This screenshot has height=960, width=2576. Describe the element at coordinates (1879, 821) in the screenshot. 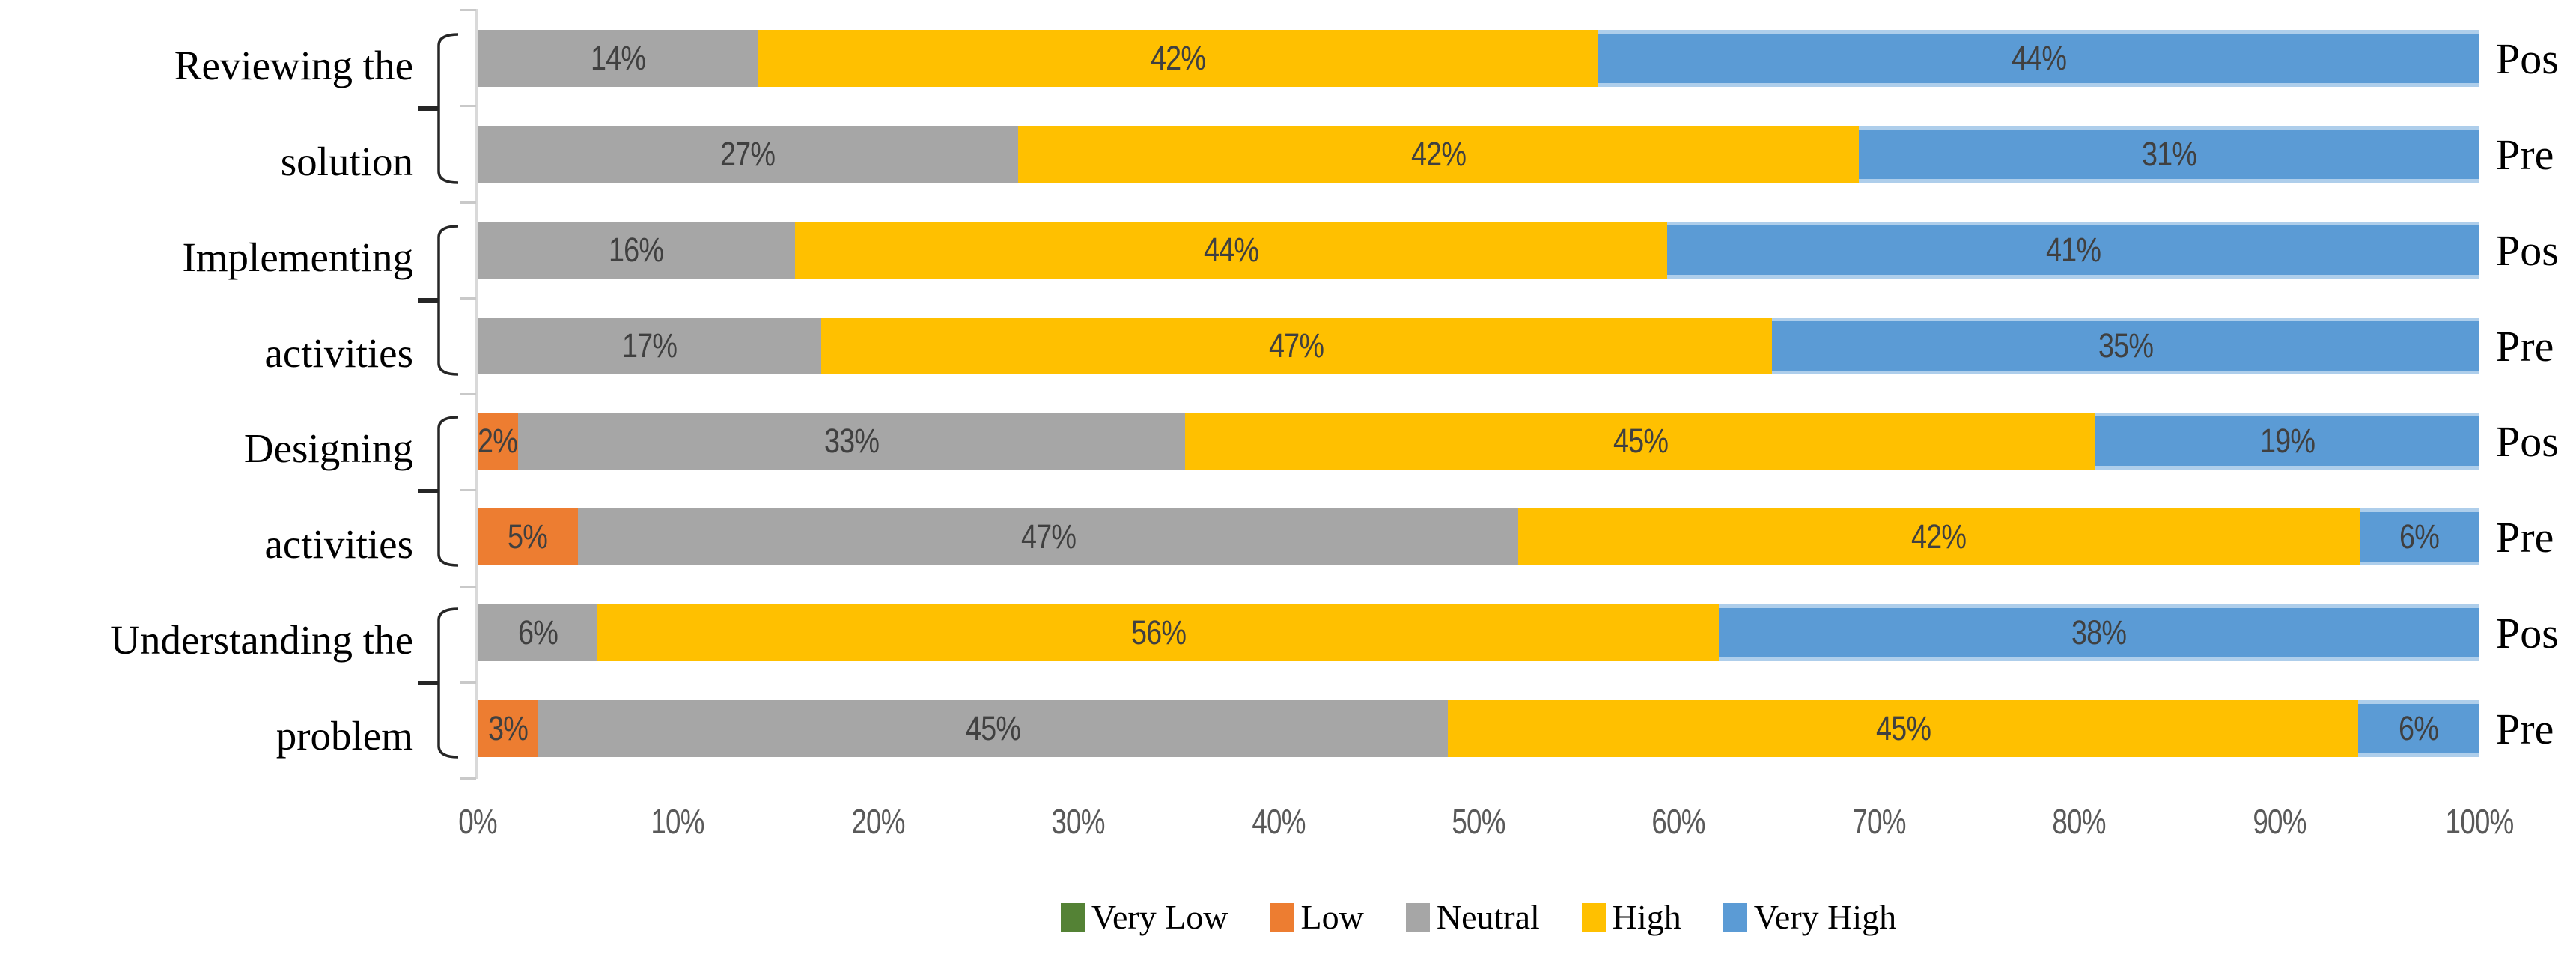

I see `x-tick-label-70: 70%` at that location.